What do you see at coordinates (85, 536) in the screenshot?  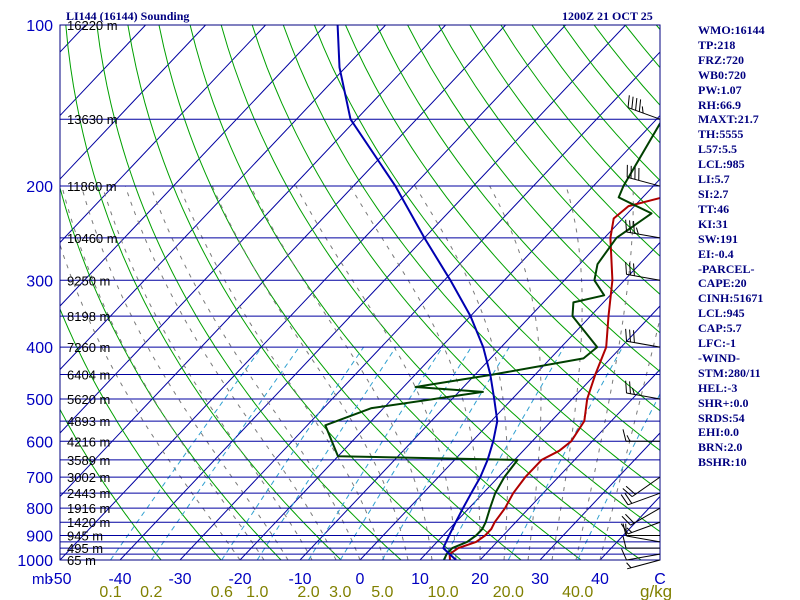 I see `height-label: 945 m` at bounding box center [85, 536].